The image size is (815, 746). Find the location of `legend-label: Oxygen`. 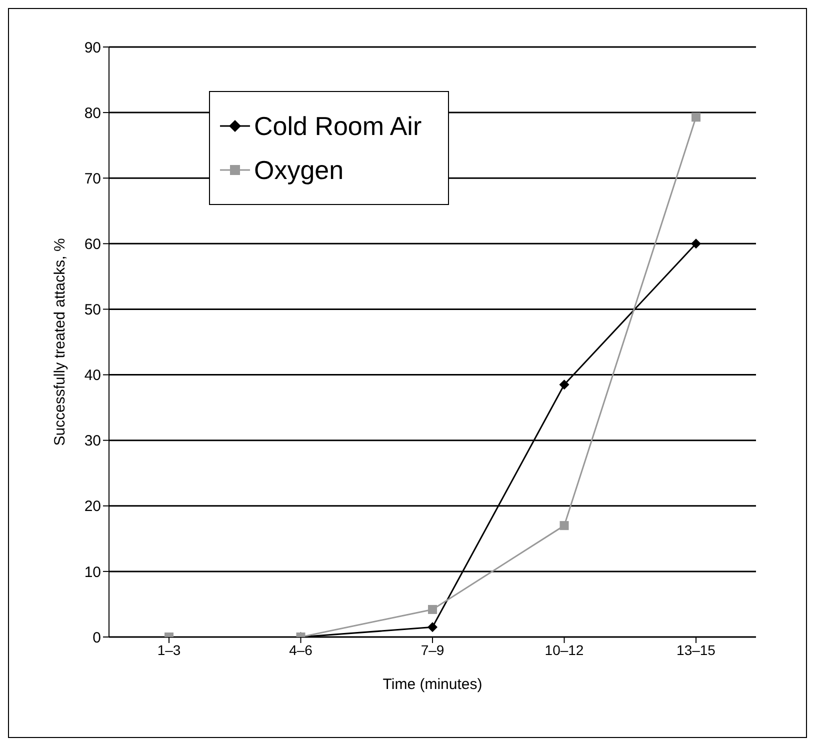

legend-label: Oxygen is located at coordinates (299, 170).